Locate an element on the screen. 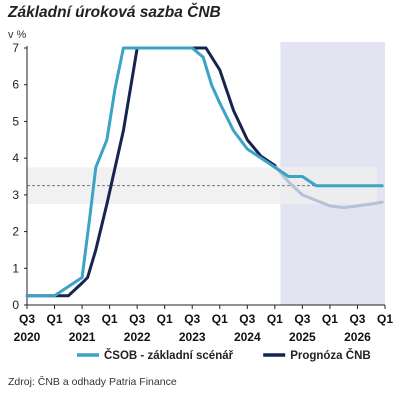 Image resolution: width=400 pixels, height=400 pixels. y-tick-label: 5 is located at coordinates (15, 121).